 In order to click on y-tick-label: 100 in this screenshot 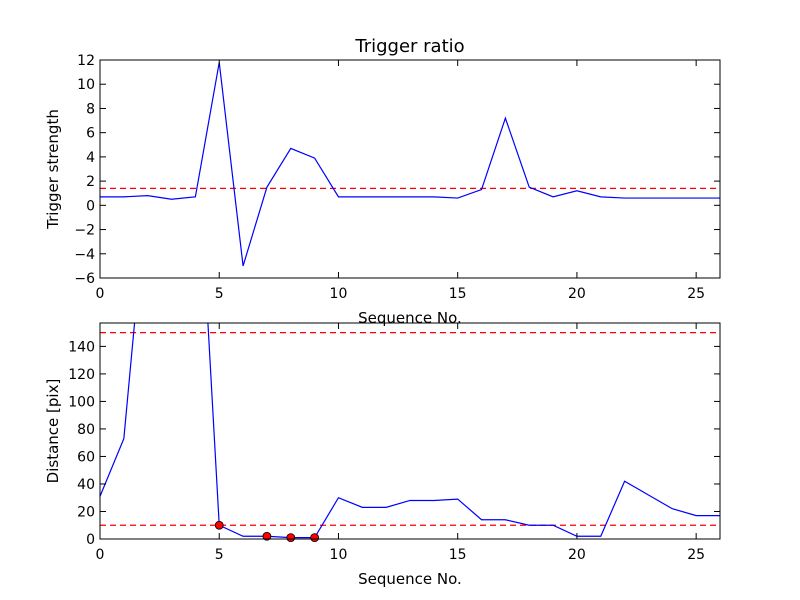, I will do `click(81, 402)`.